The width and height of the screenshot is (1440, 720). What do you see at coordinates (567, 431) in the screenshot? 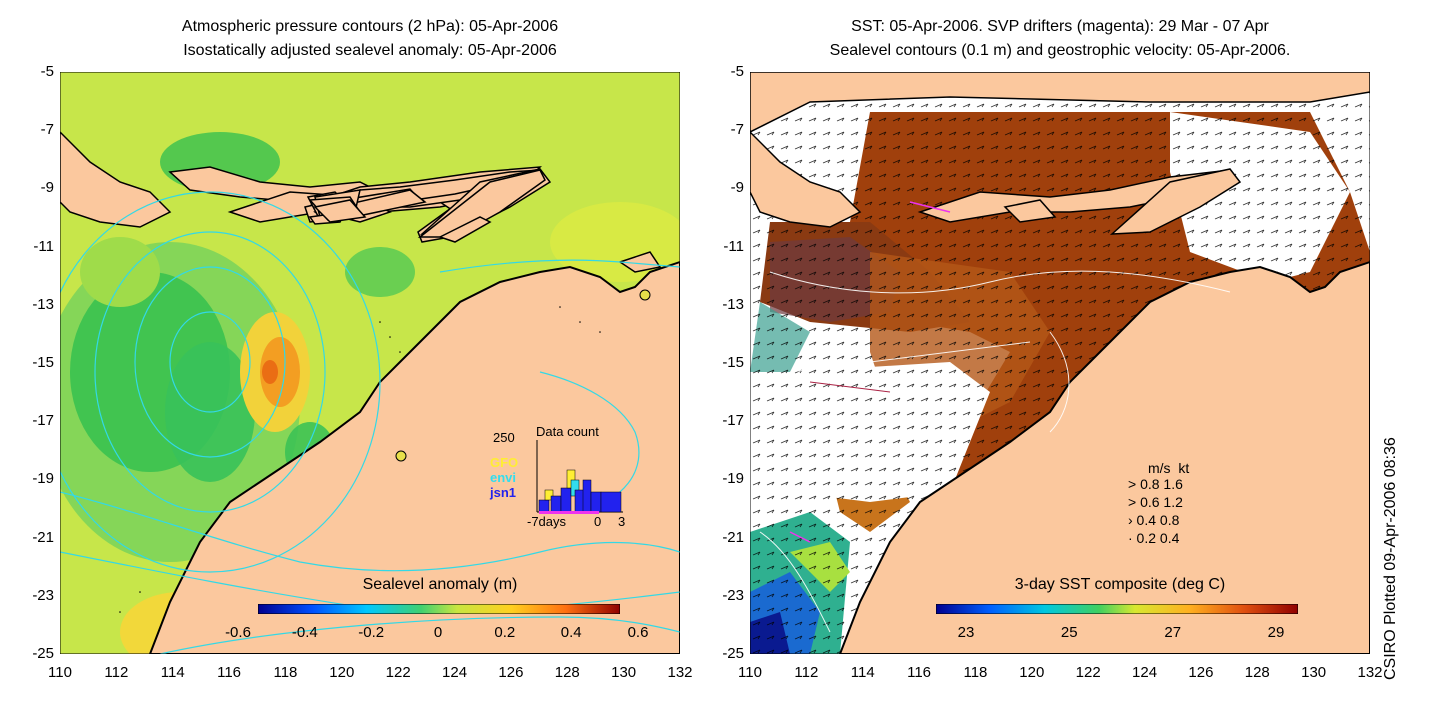
I see `inset-title: Data count` at bounding box center [567, 431].